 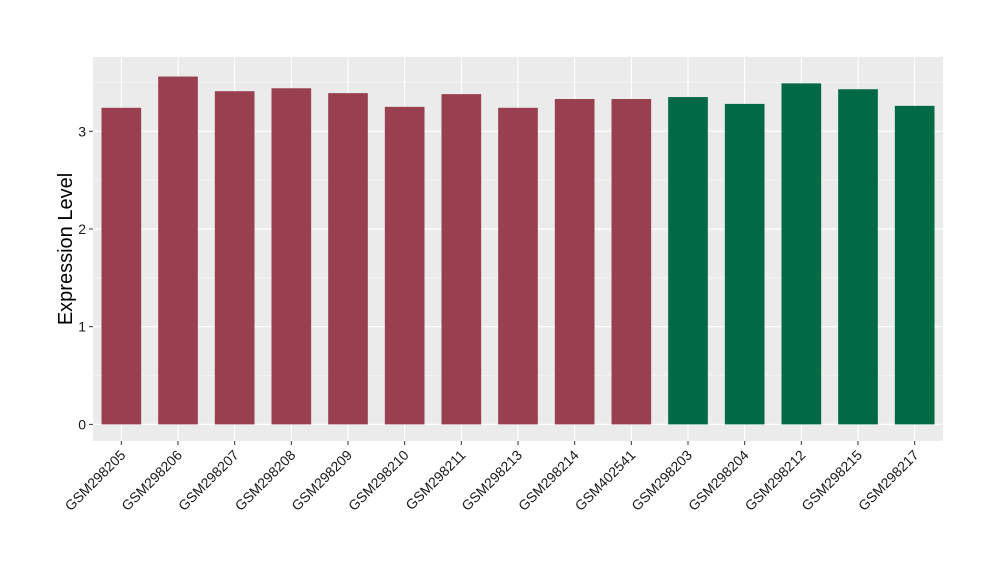 What do you see at coordinates (82, 131) in the screenshot?
I see `y-tick-label: 3` at bounding box center [82, 131].